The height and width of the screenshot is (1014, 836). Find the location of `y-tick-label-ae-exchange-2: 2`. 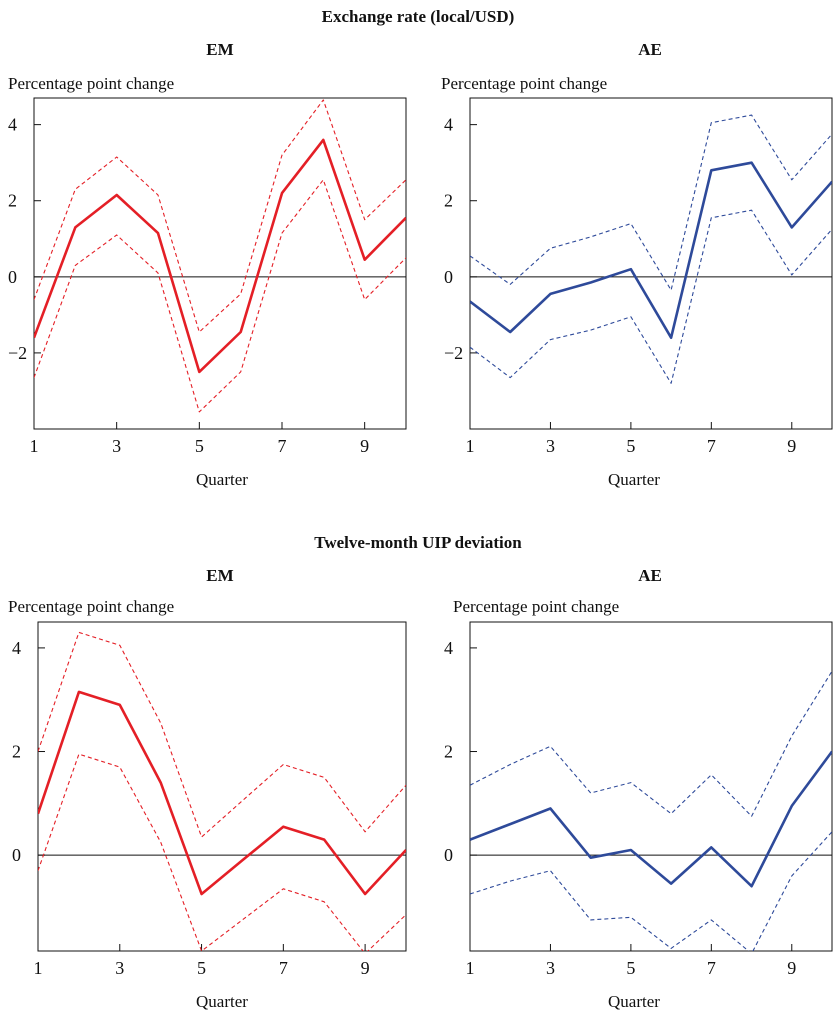

y-tick-label-ae-exchange-2: 2 is located at coordinates (448, 201).